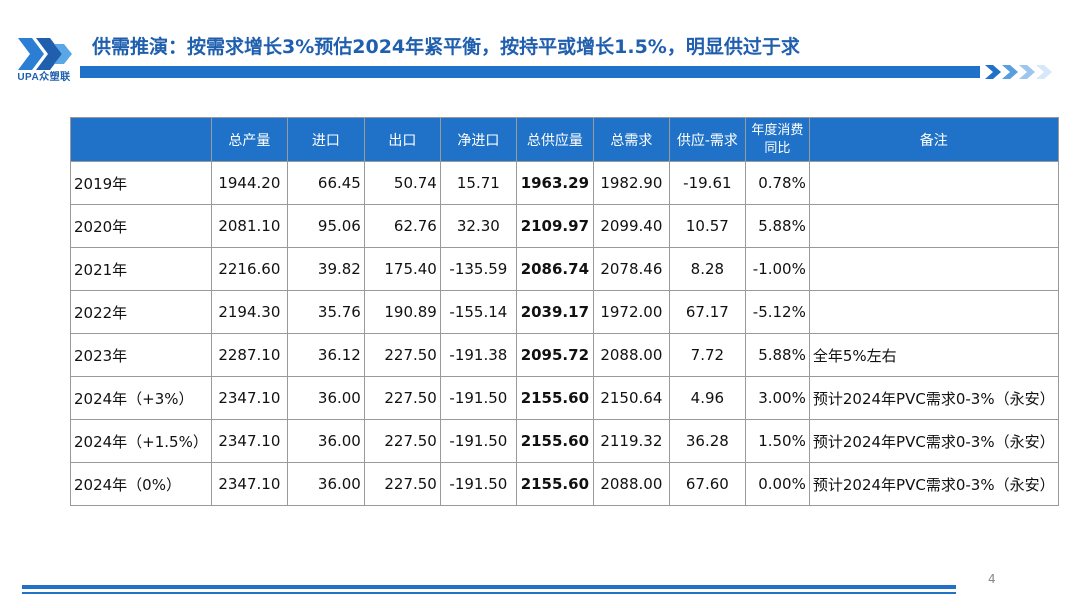  Describe the element at coordinates (707, 398) in the screenshot. I see `cell-gap: 4.96` at that location.